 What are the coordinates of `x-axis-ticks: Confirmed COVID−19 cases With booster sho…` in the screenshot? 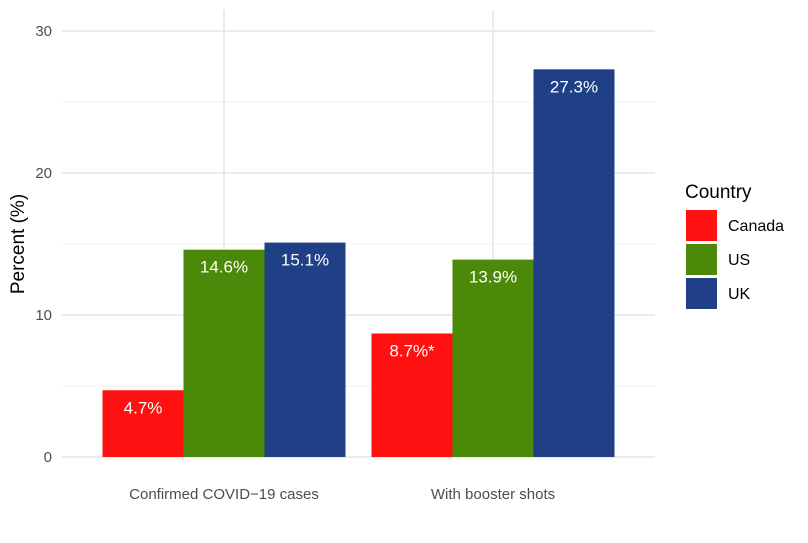 It's located at (342, 494).